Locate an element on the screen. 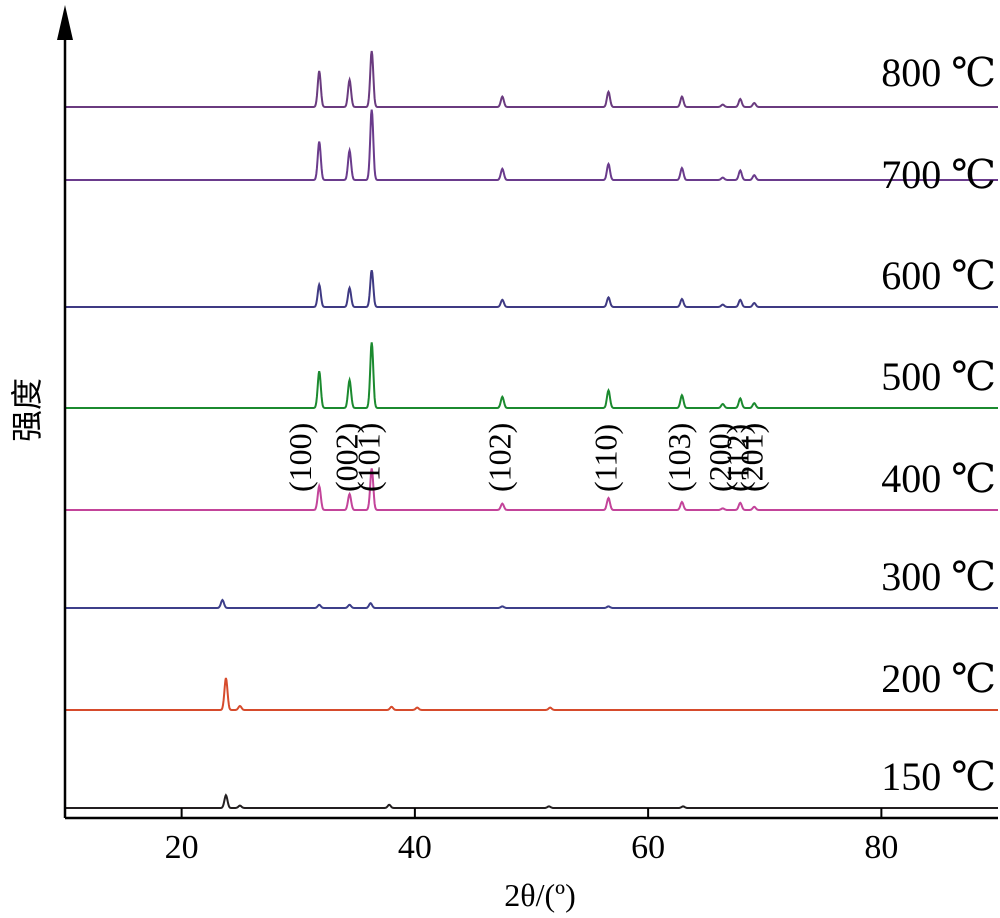  series-label-s800: 800 ℃ is located at coordinates (938, 72).